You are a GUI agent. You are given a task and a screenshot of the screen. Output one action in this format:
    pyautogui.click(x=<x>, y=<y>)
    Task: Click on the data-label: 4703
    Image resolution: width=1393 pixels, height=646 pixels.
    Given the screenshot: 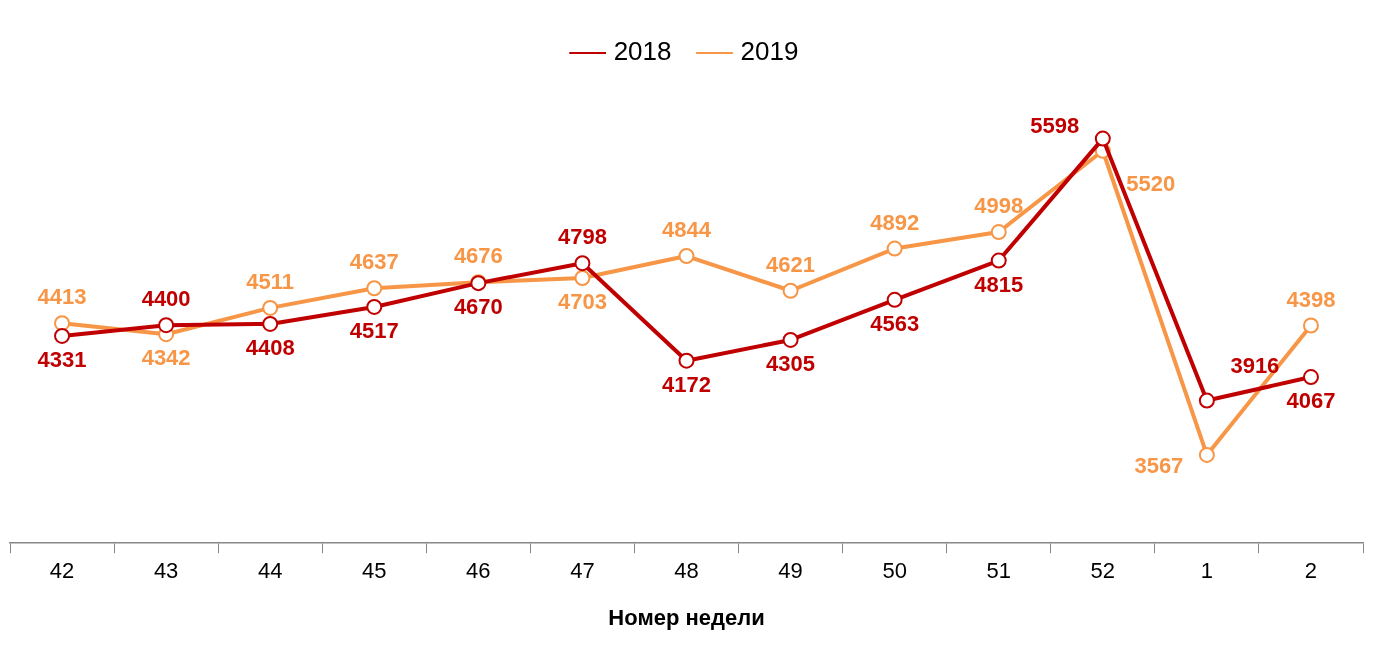 What is the action you would take?
    pyautogui.click(x=582, y=302)
    